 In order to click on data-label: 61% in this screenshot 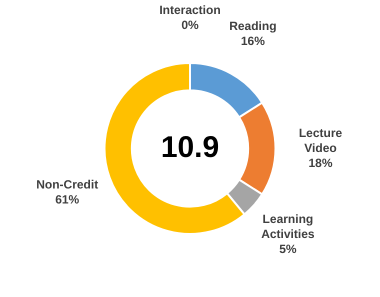, I will do `click(67, 199)`.